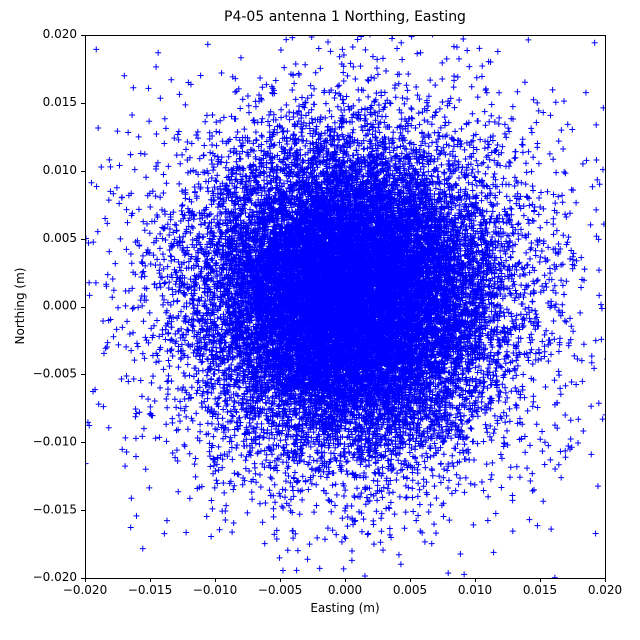  I want to click on y-axis-label: Northing (m), so click(20, 306).